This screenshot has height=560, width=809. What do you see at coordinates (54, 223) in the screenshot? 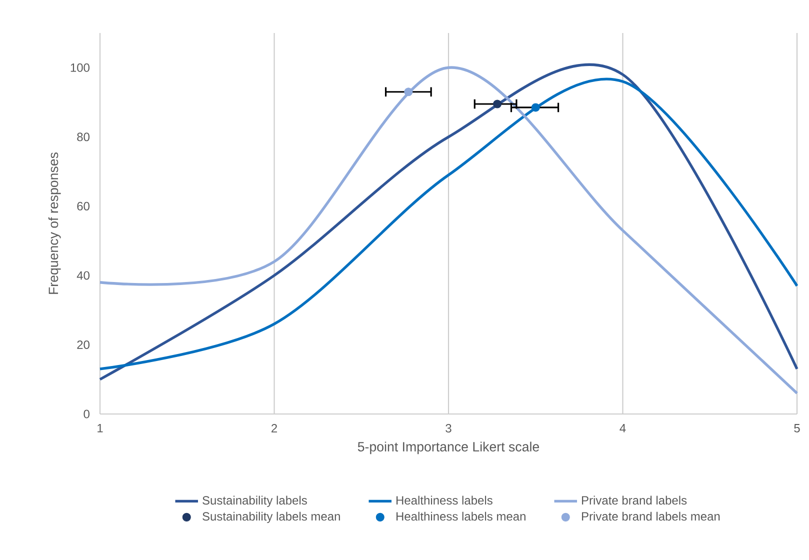
I see `y-axis-title: Frequency of responses` at bounding box center [54, 223].